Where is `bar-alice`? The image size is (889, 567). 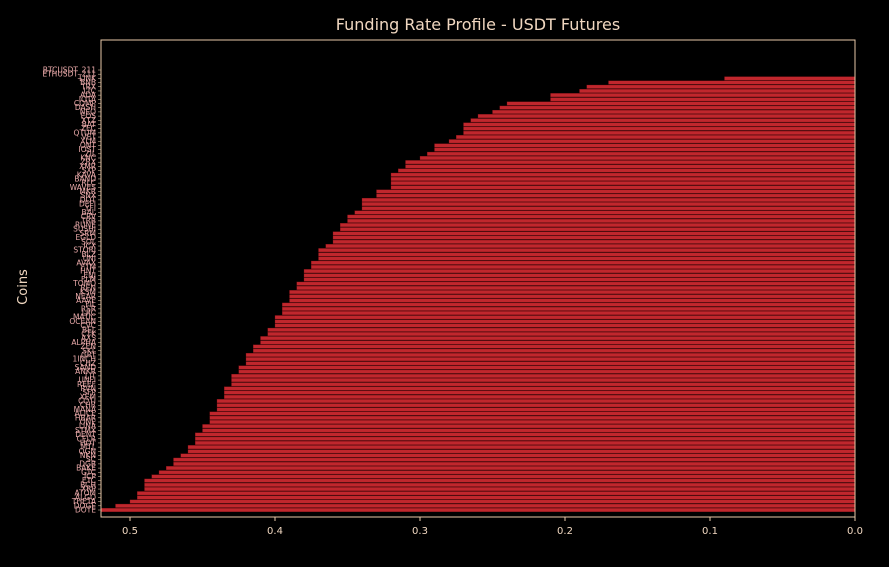 bar-alice is located at coordinates (532, 413).